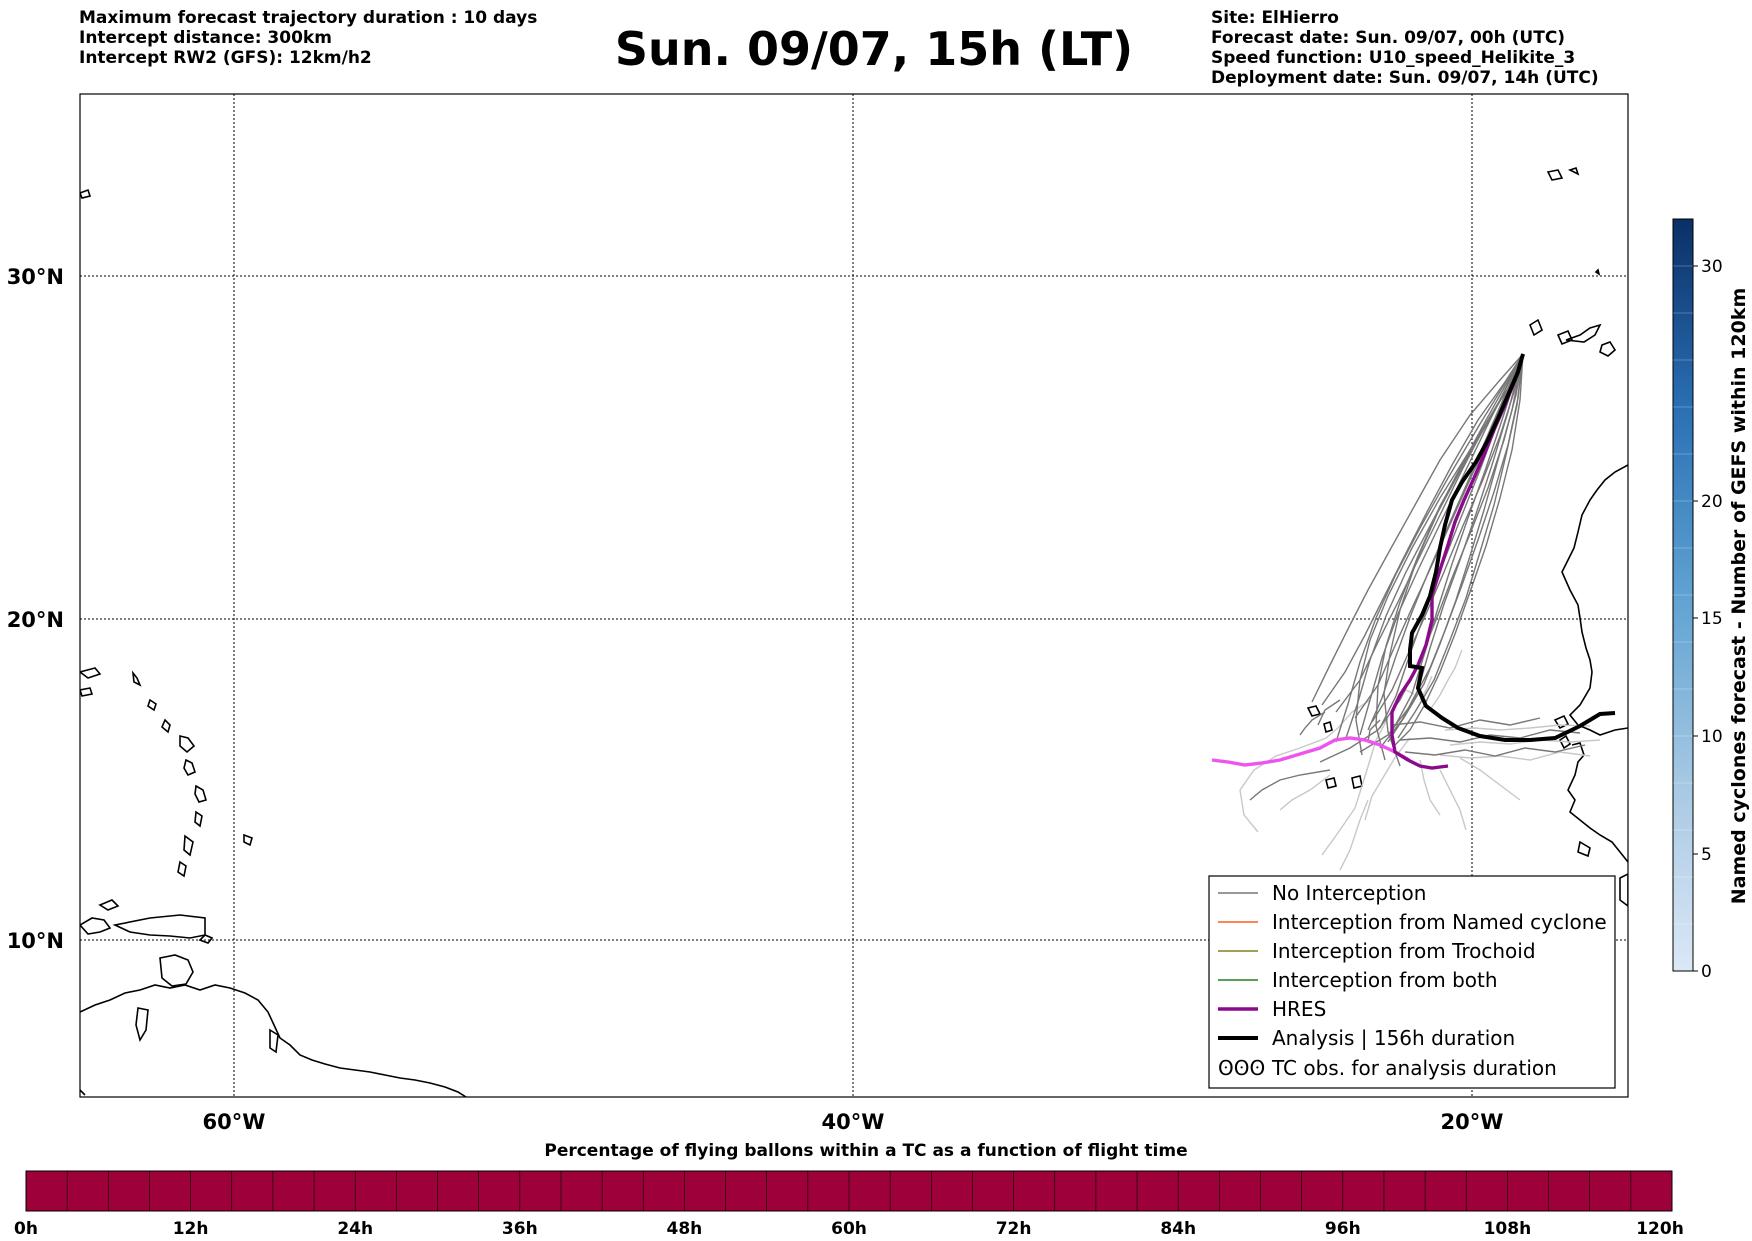 The image size is (1752, 1241). I want to click on legend-label-named-cyclone: Interception from Named cyclone, so click(1439, 922).